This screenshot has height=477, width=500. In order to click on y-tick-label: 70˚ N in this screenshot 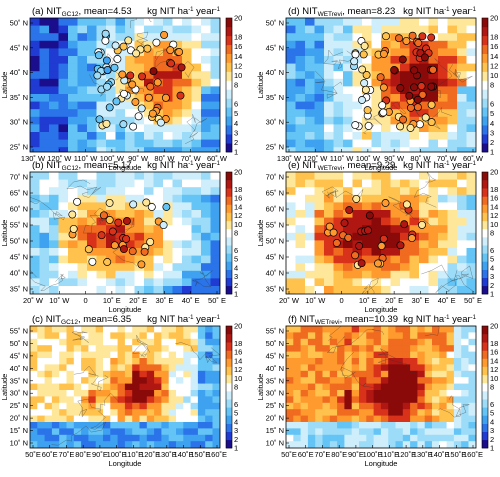, I will do `click(275, 177)`.